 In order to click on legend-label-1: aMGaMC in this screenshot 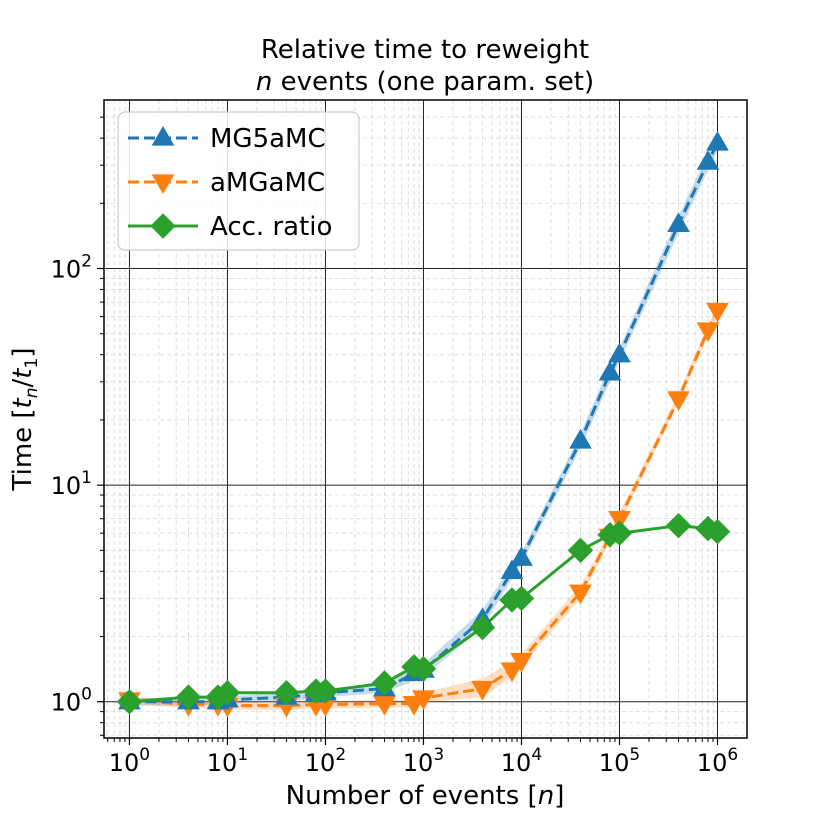, I will do `click(267, 183)`.